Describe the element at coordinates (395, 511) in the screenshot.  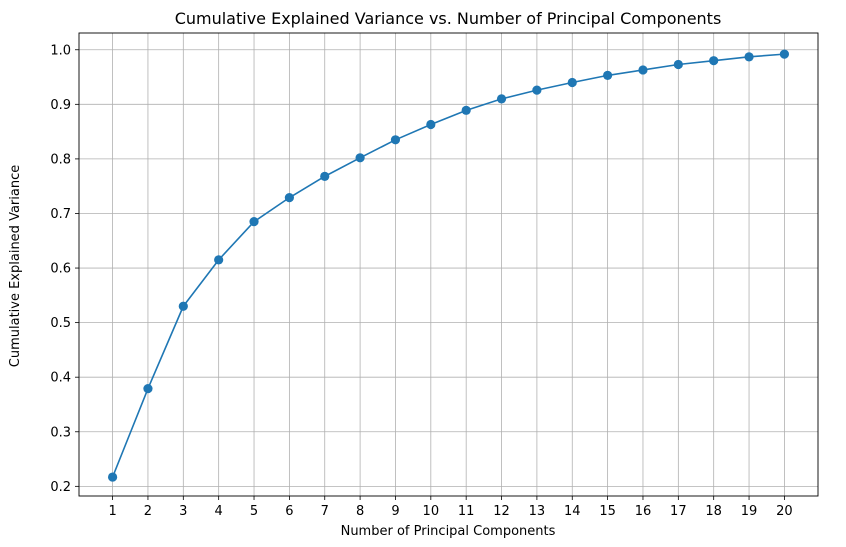
I see `x-tick-label: 9` at that location.